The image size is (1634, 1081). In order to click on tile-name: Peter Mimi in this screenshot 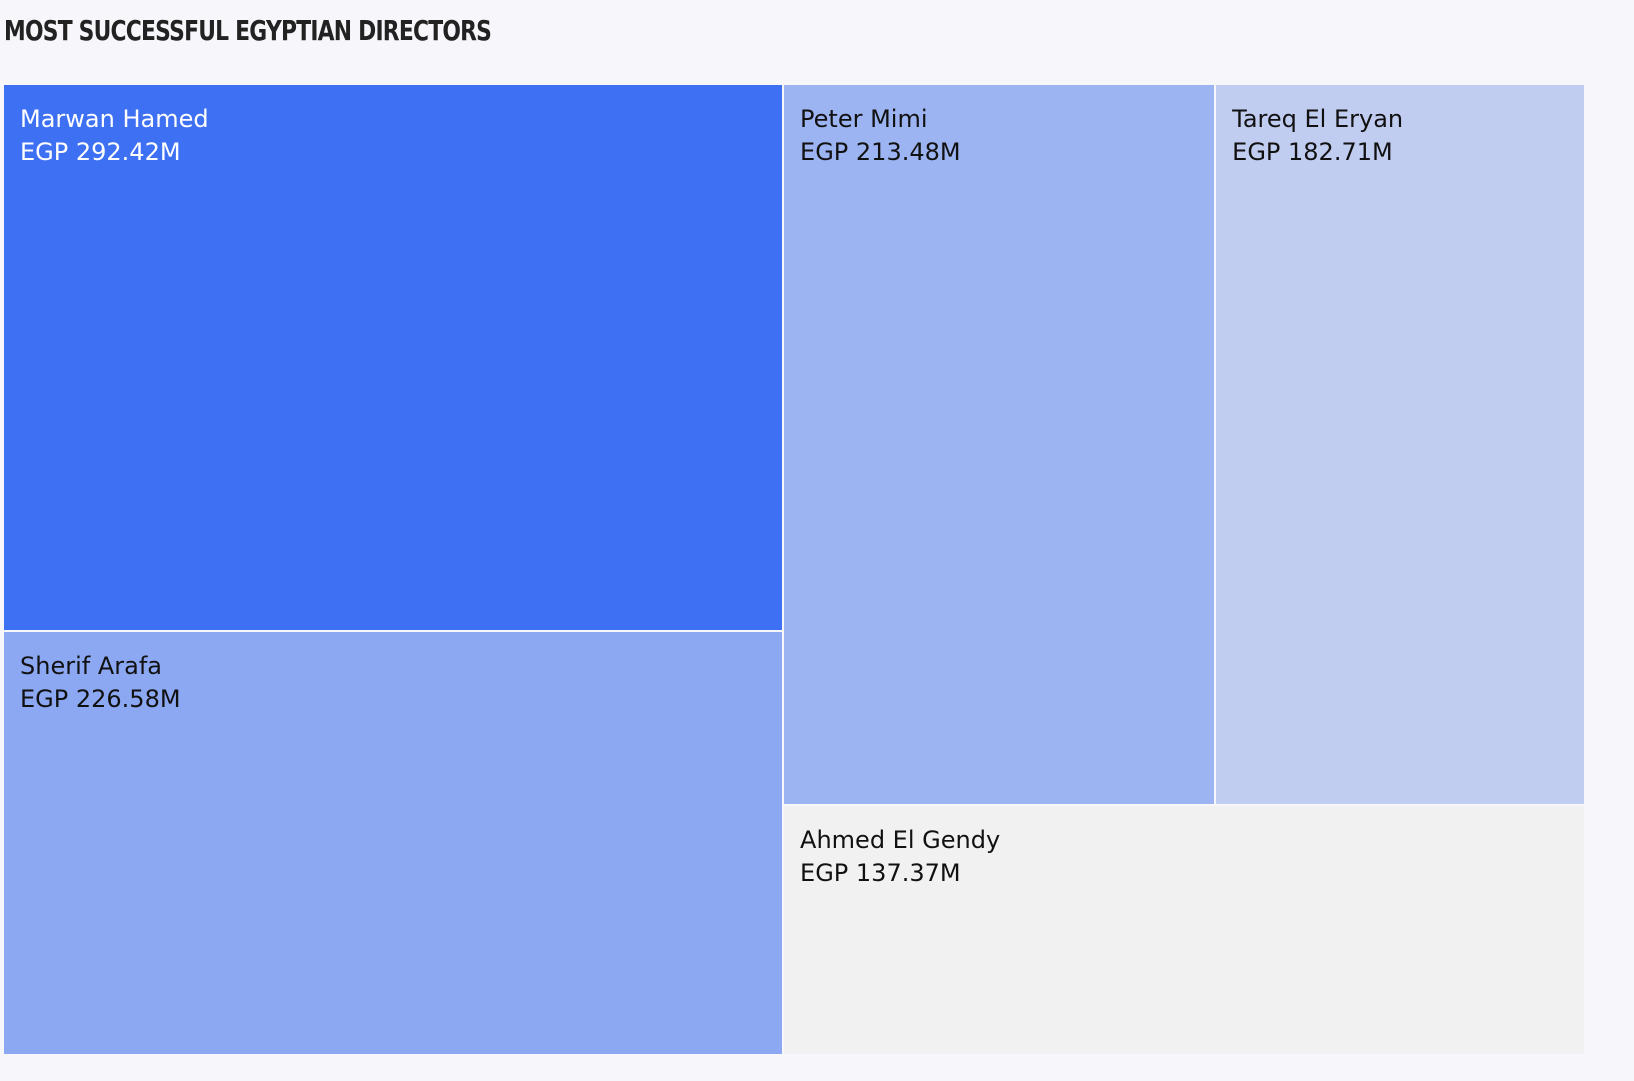, I will do `click(864, 119)`.